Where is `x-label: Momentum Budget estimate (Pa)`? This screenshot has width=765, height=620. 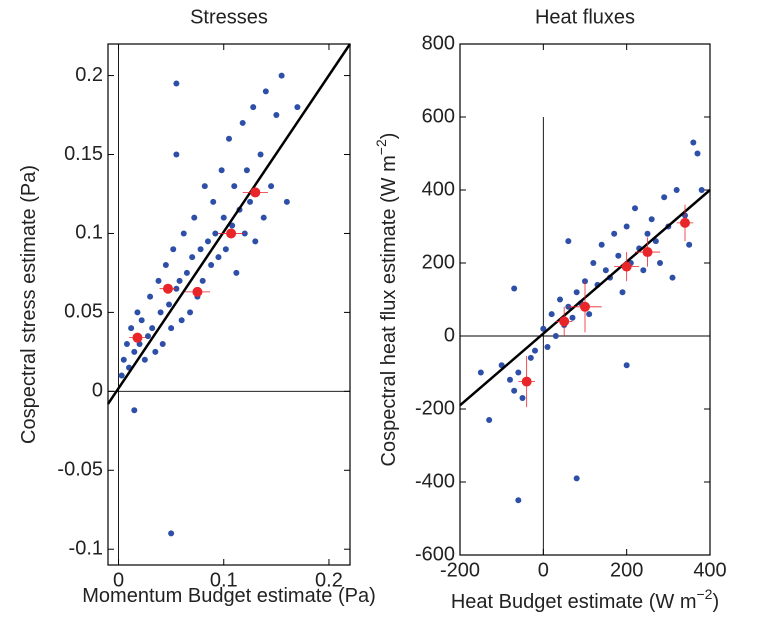
x-label: Momentum Budget estimate (Pa) is located at coordinates (228, 596).